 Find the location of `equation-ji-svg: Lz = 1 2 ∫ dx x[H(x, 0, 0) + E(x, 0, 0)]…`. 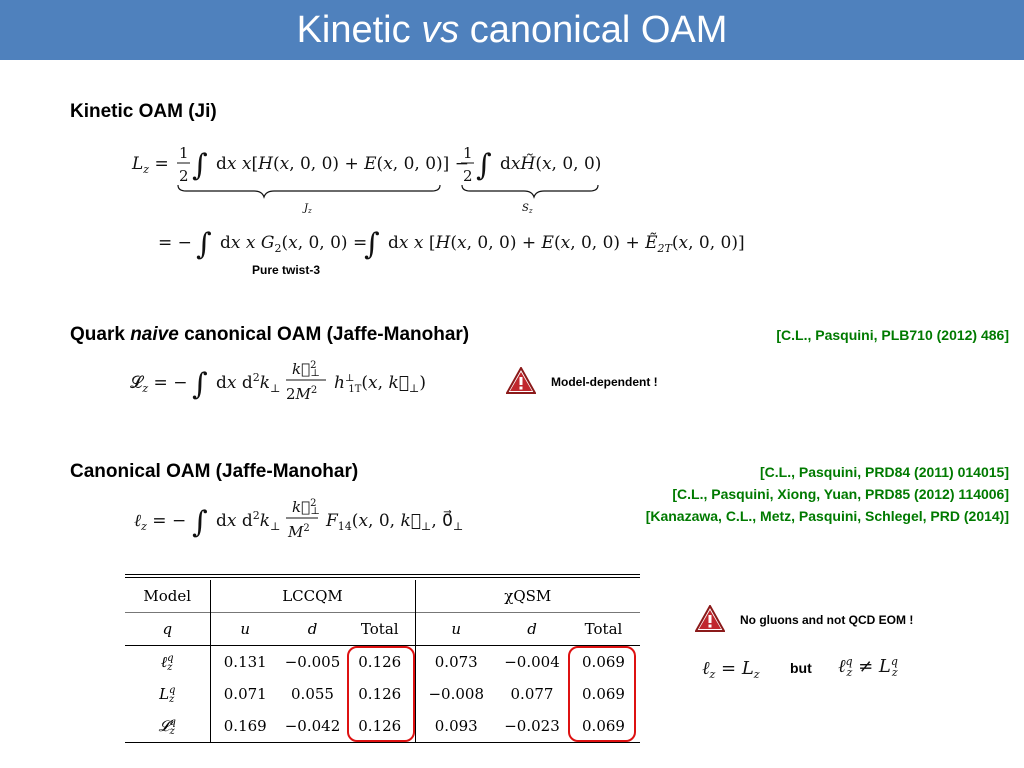

equation-ji-svg: Lz = 1 2 ∫ dx x[H(x, 0, 0) + E(x, 0, 0)]… is located at coordinates (366, 179).